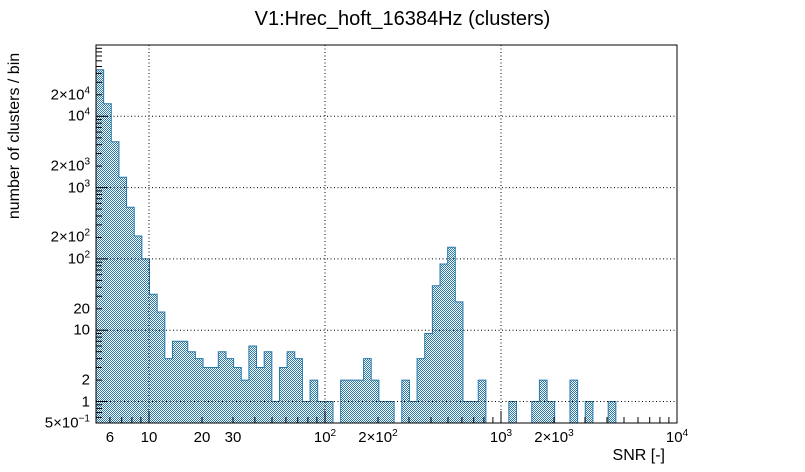  I want to click on x-tick-label-6: 6, so click(110, 437).